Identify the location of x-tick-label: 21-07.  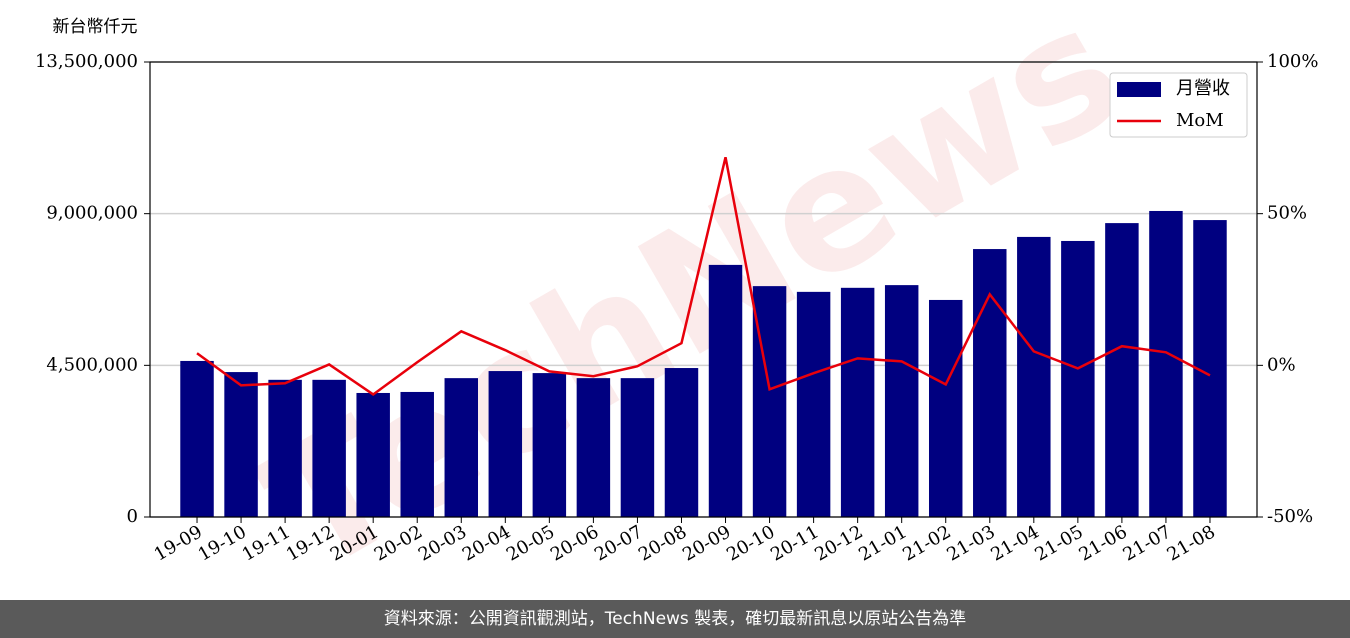
(1146, 543).